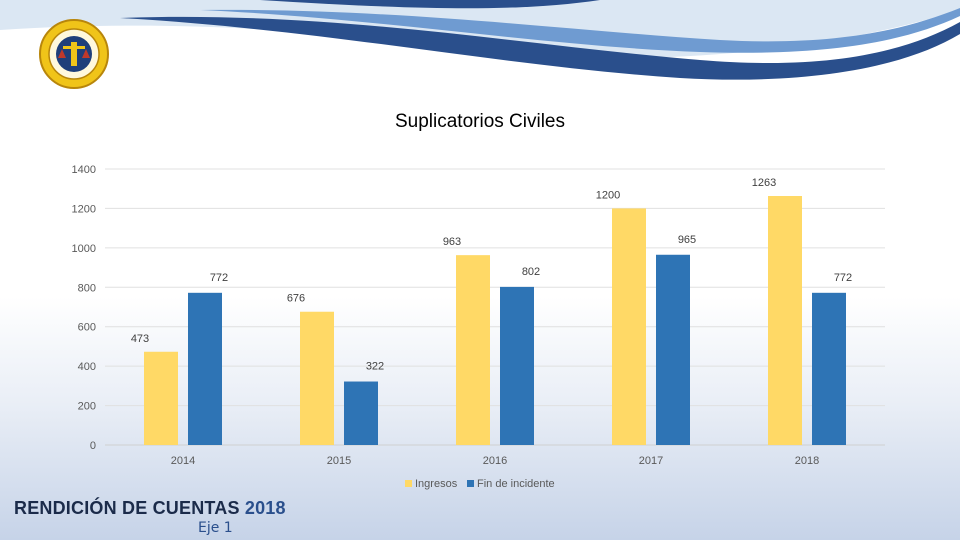 The height and width of the screenshot is (540, 960). Describe the element at coordinates (785, 320) in the screenshot. I see `bar-ingresos-2018` at that location.